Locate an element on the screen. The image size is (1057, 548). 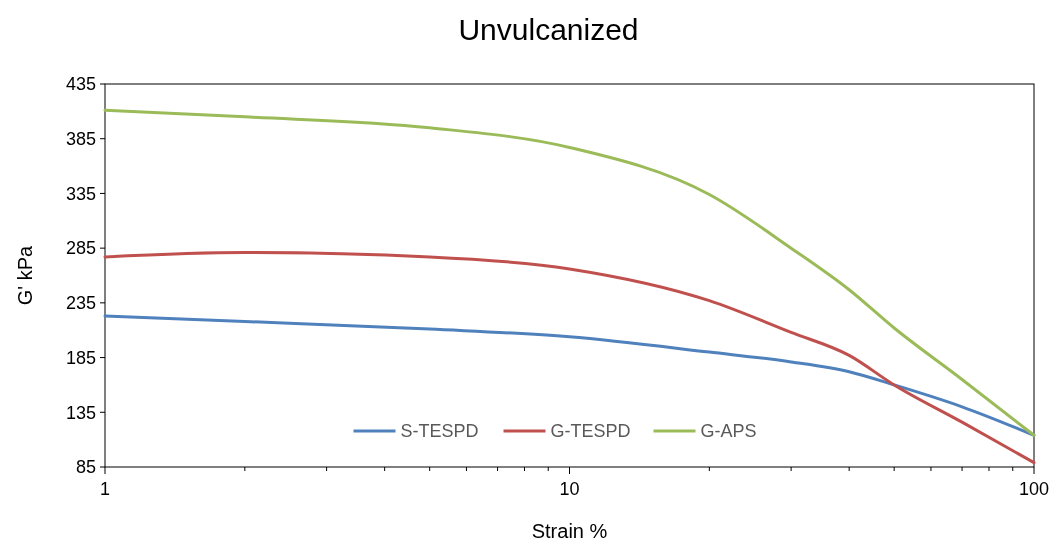
legend-label: S-TESPD is located at coordinates (439, 431).